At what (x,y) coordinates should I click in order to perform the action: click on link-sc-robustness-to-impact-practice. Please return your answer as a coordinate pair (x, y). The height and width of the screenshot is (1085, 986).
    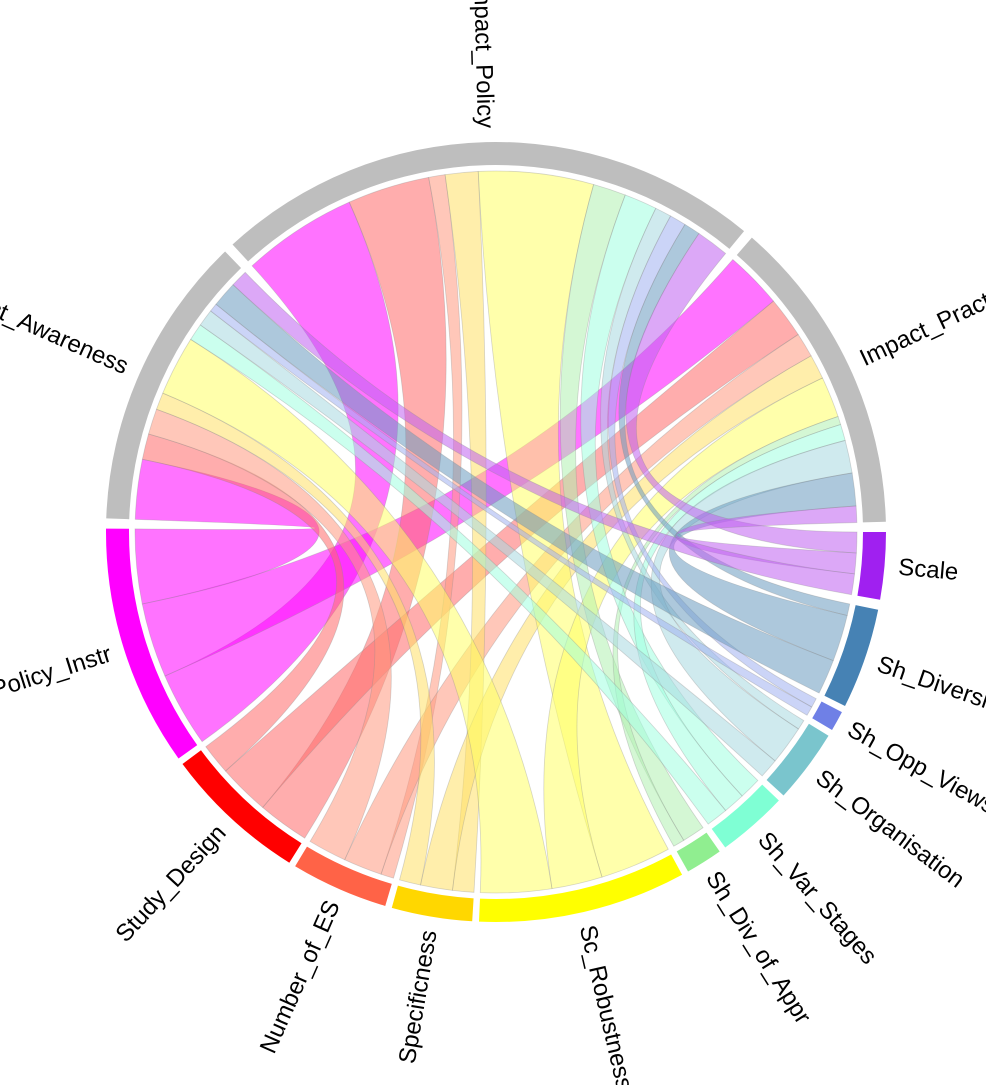
    Looking at the image, I should click on (691, 633).